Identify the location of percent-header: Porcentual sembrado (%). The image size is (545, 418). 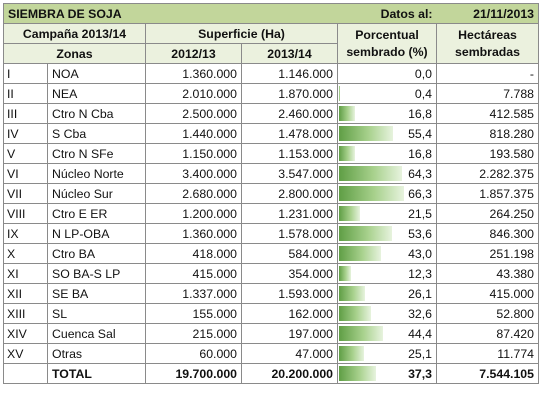
(387, 43).